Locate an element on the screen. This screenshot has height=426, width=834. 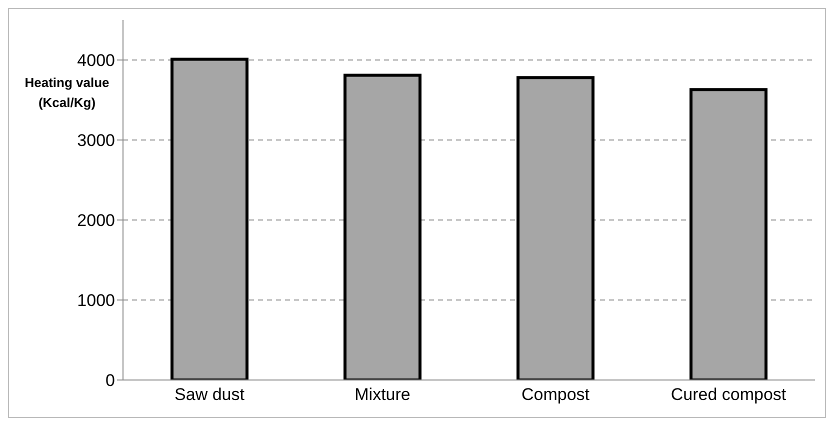
y-tick-label: 3000 is located at coordinates (96, 140).